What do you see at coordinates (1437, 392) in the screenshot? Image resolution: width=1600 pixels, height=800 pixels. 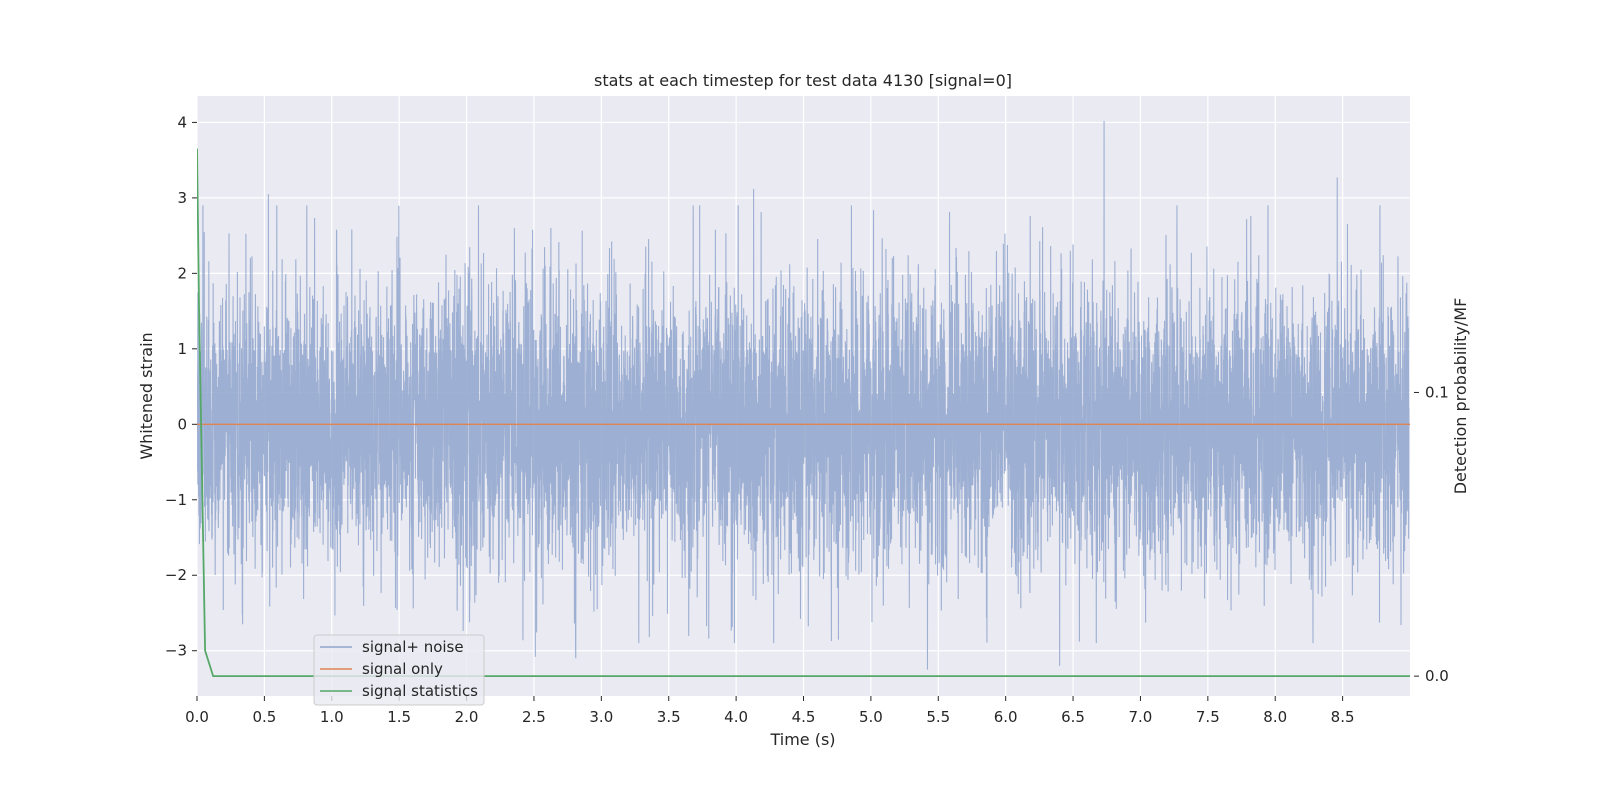 I see `y2-tick-label: 0.1` at bounding box center [1437, 392].